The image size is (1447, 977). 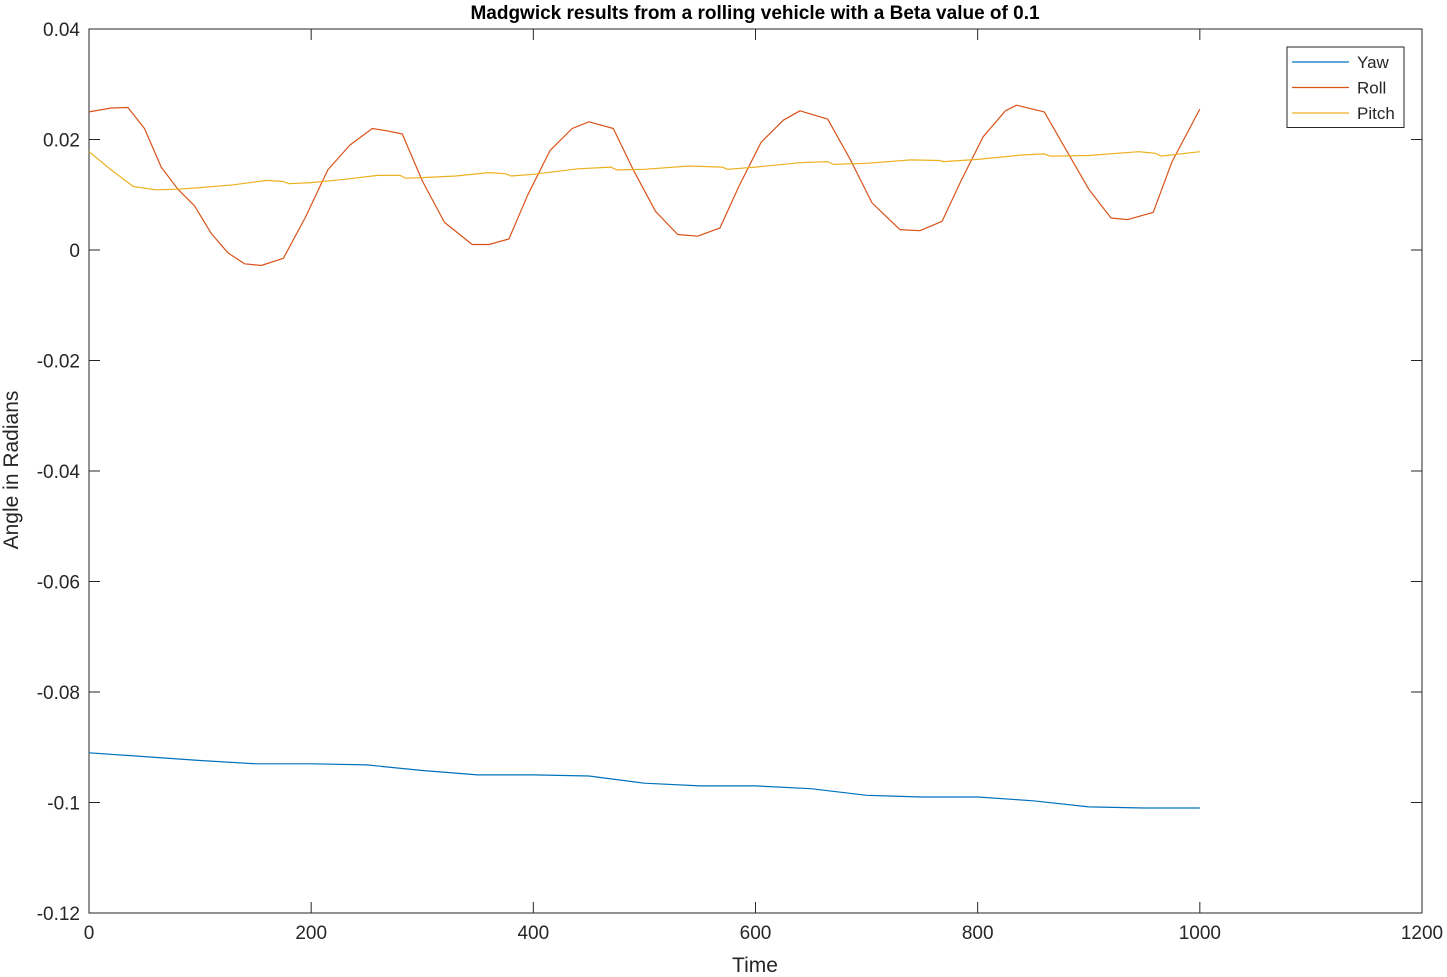 I want to click on series-line-pitch, so click(x=644, y=171).